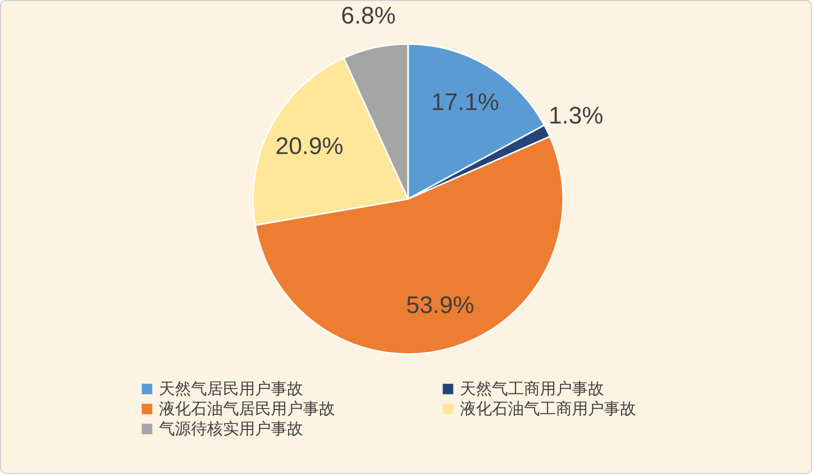 The image size is (814, 476). I want to click on legend-label: 液化石油气工商用户事故, so click(548, 408).